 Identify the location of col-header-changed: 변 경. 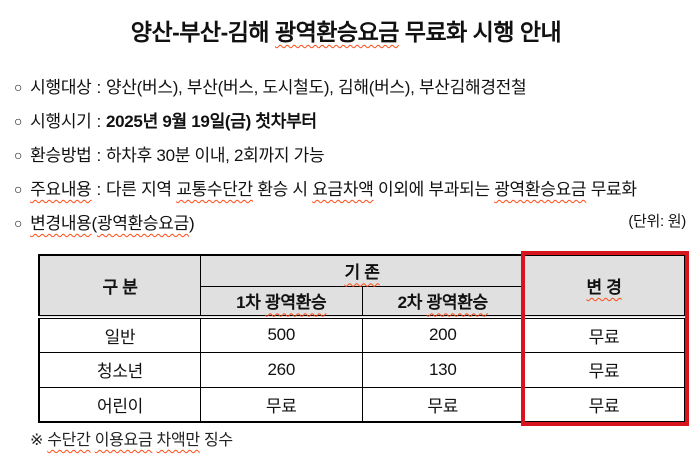
(604, 286).